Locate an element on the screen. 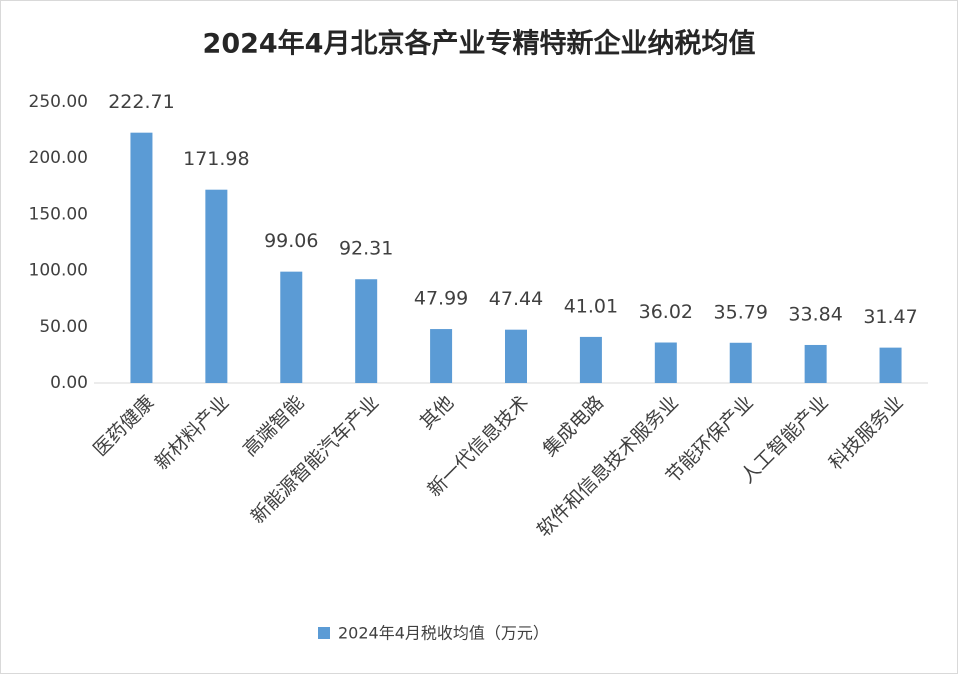 This screenshot has height=674, width=958. data-label: 35.79 is located at coordinates (741, 312).